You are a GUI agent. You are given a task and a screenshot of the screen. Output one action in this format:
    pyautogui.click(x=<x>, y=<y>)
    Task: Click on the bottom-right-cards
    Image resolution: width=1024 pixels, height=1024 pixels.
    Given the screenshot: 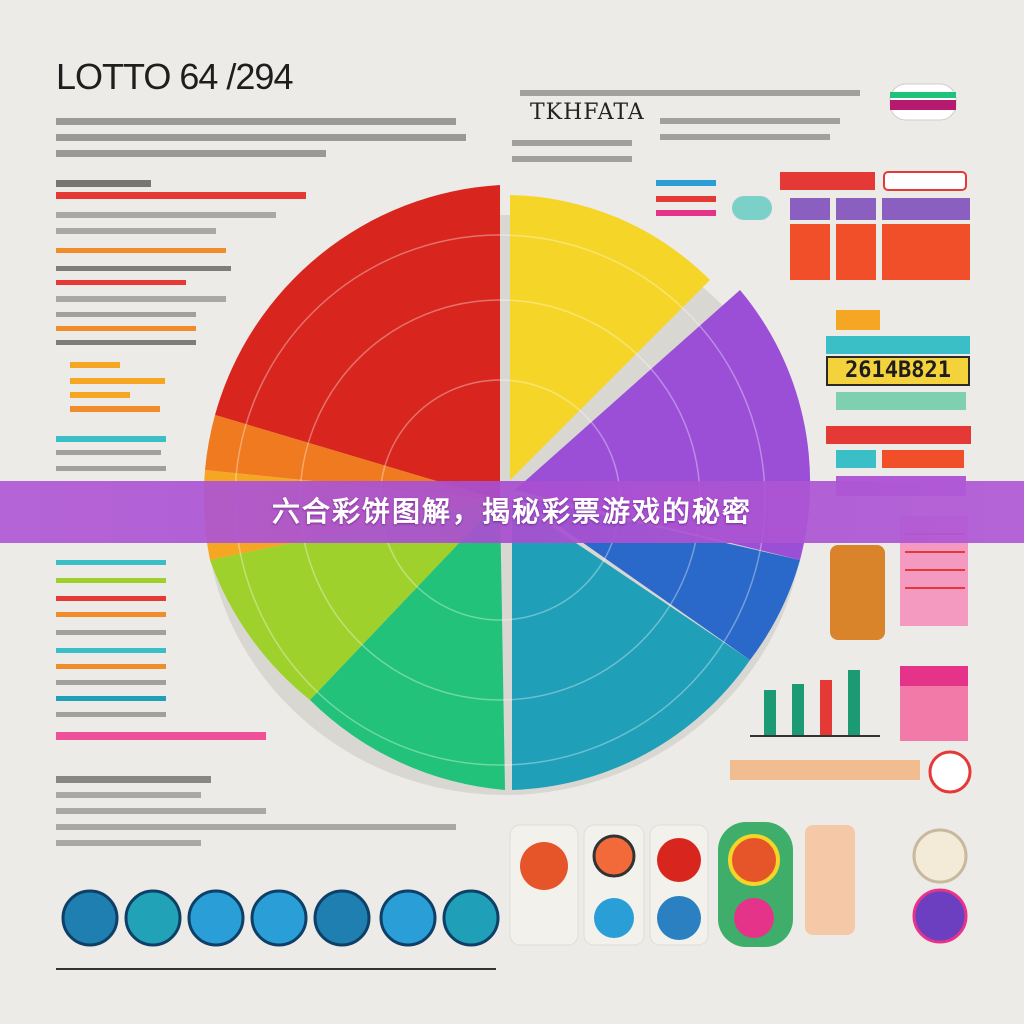 What is the action you would take?
    pyautogui.click(x=738, y=884)
    